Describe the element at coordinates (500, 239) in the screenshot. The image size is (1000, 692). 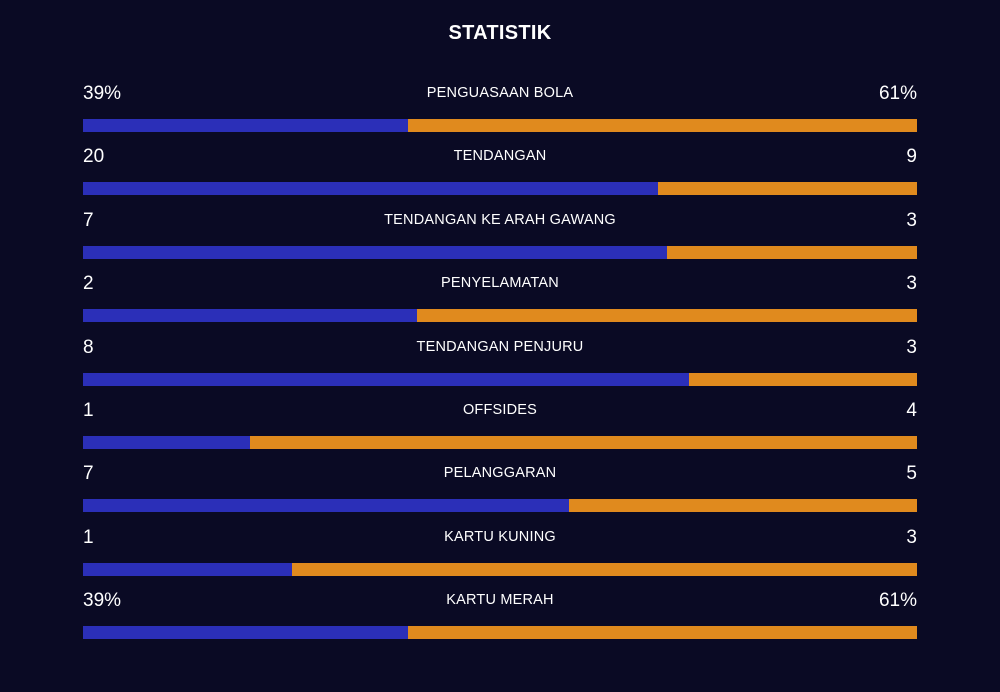
I see `stat-row: 7 TENDANGAN KE ARAH GAWANG 3` at that location.